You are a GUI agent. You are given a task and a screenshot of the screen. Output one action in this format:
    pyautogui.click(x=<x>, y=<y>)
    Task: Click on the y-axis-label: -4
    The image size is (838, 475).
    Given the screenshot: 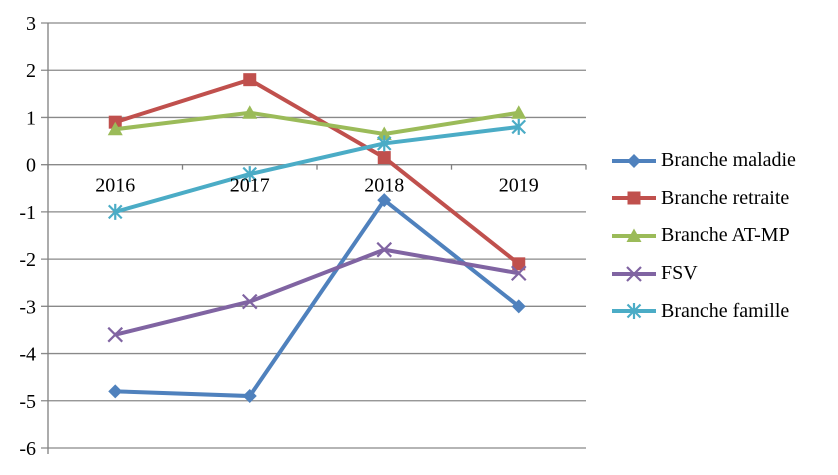 What is the action you would take?
    pyautogui.click(x=27, y=355)
    